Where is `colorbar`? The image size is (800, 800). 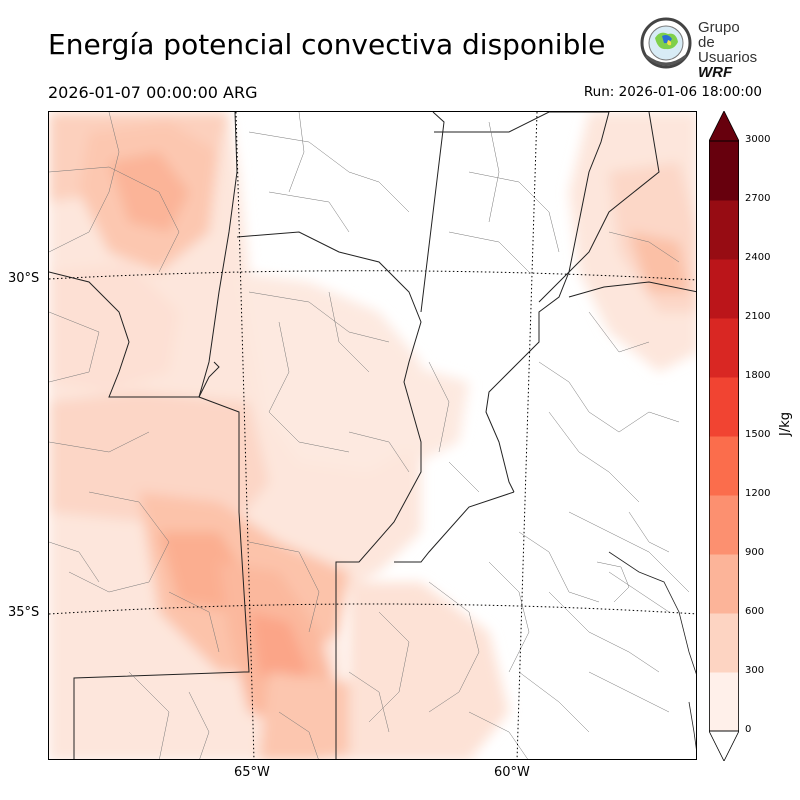
colorbar is located at coordinates (724, 436).